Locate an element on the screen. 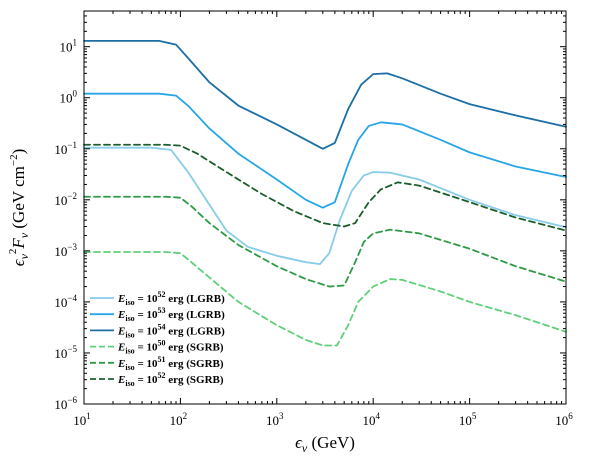 The width and height of the screenshot is (598, 464). y-tick-label: 10⁻² is located at coordinates (65, 199).